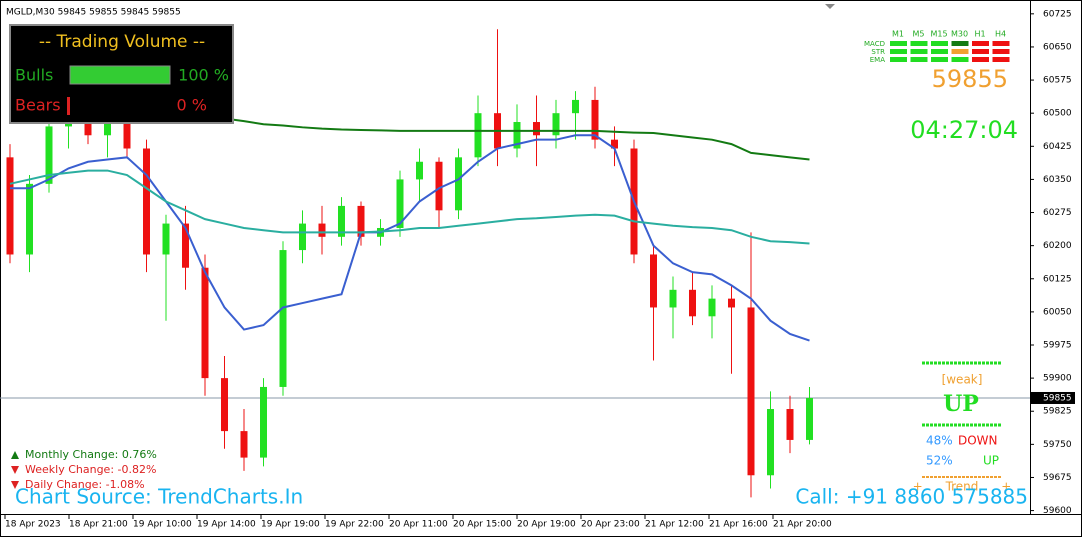 This screenshot has height=537, width=1082. What do you see at coordinates (1000, 34) in the screenshot?
I see `timeframe-label: H4` at bounding box center [1000, 34].